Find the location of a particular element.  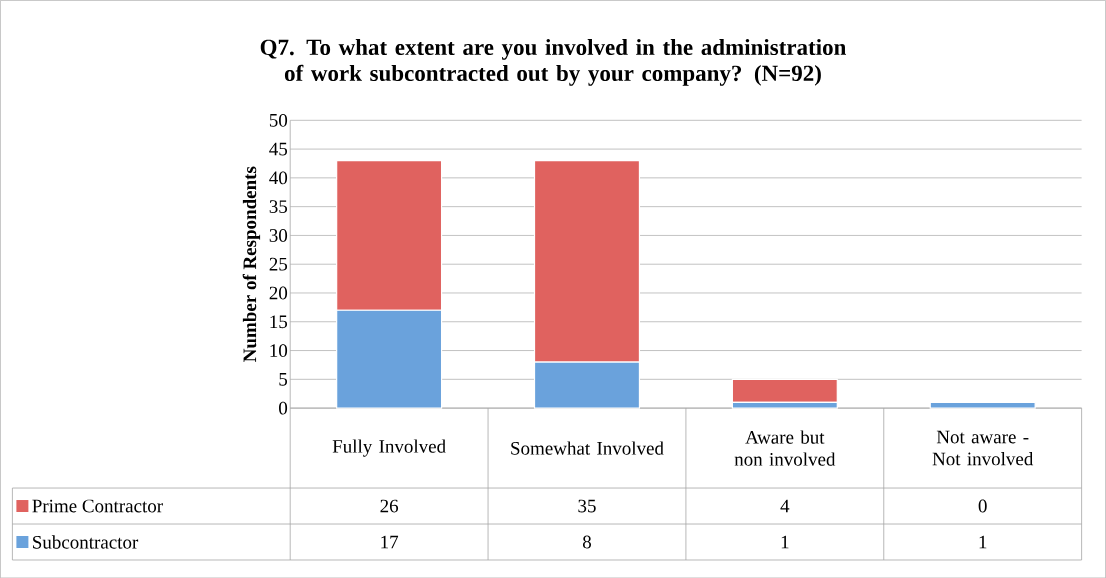

legend-label: Subcontractor is located at coordinates (86, 542).